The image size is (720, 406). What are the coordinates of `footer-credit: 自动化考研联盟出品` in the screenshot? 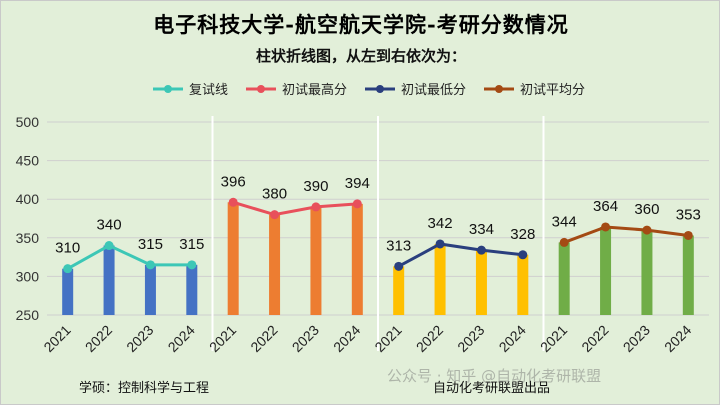 It's located at (492, 388).